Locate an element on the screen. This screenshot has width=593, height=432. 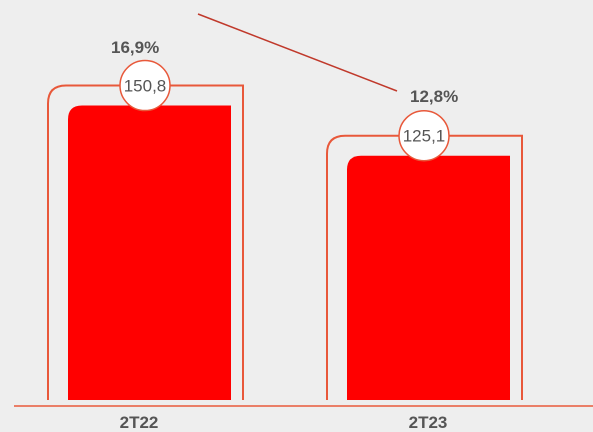
ratio-label-2t23: 12,8% is located at coordinates (434, 96).